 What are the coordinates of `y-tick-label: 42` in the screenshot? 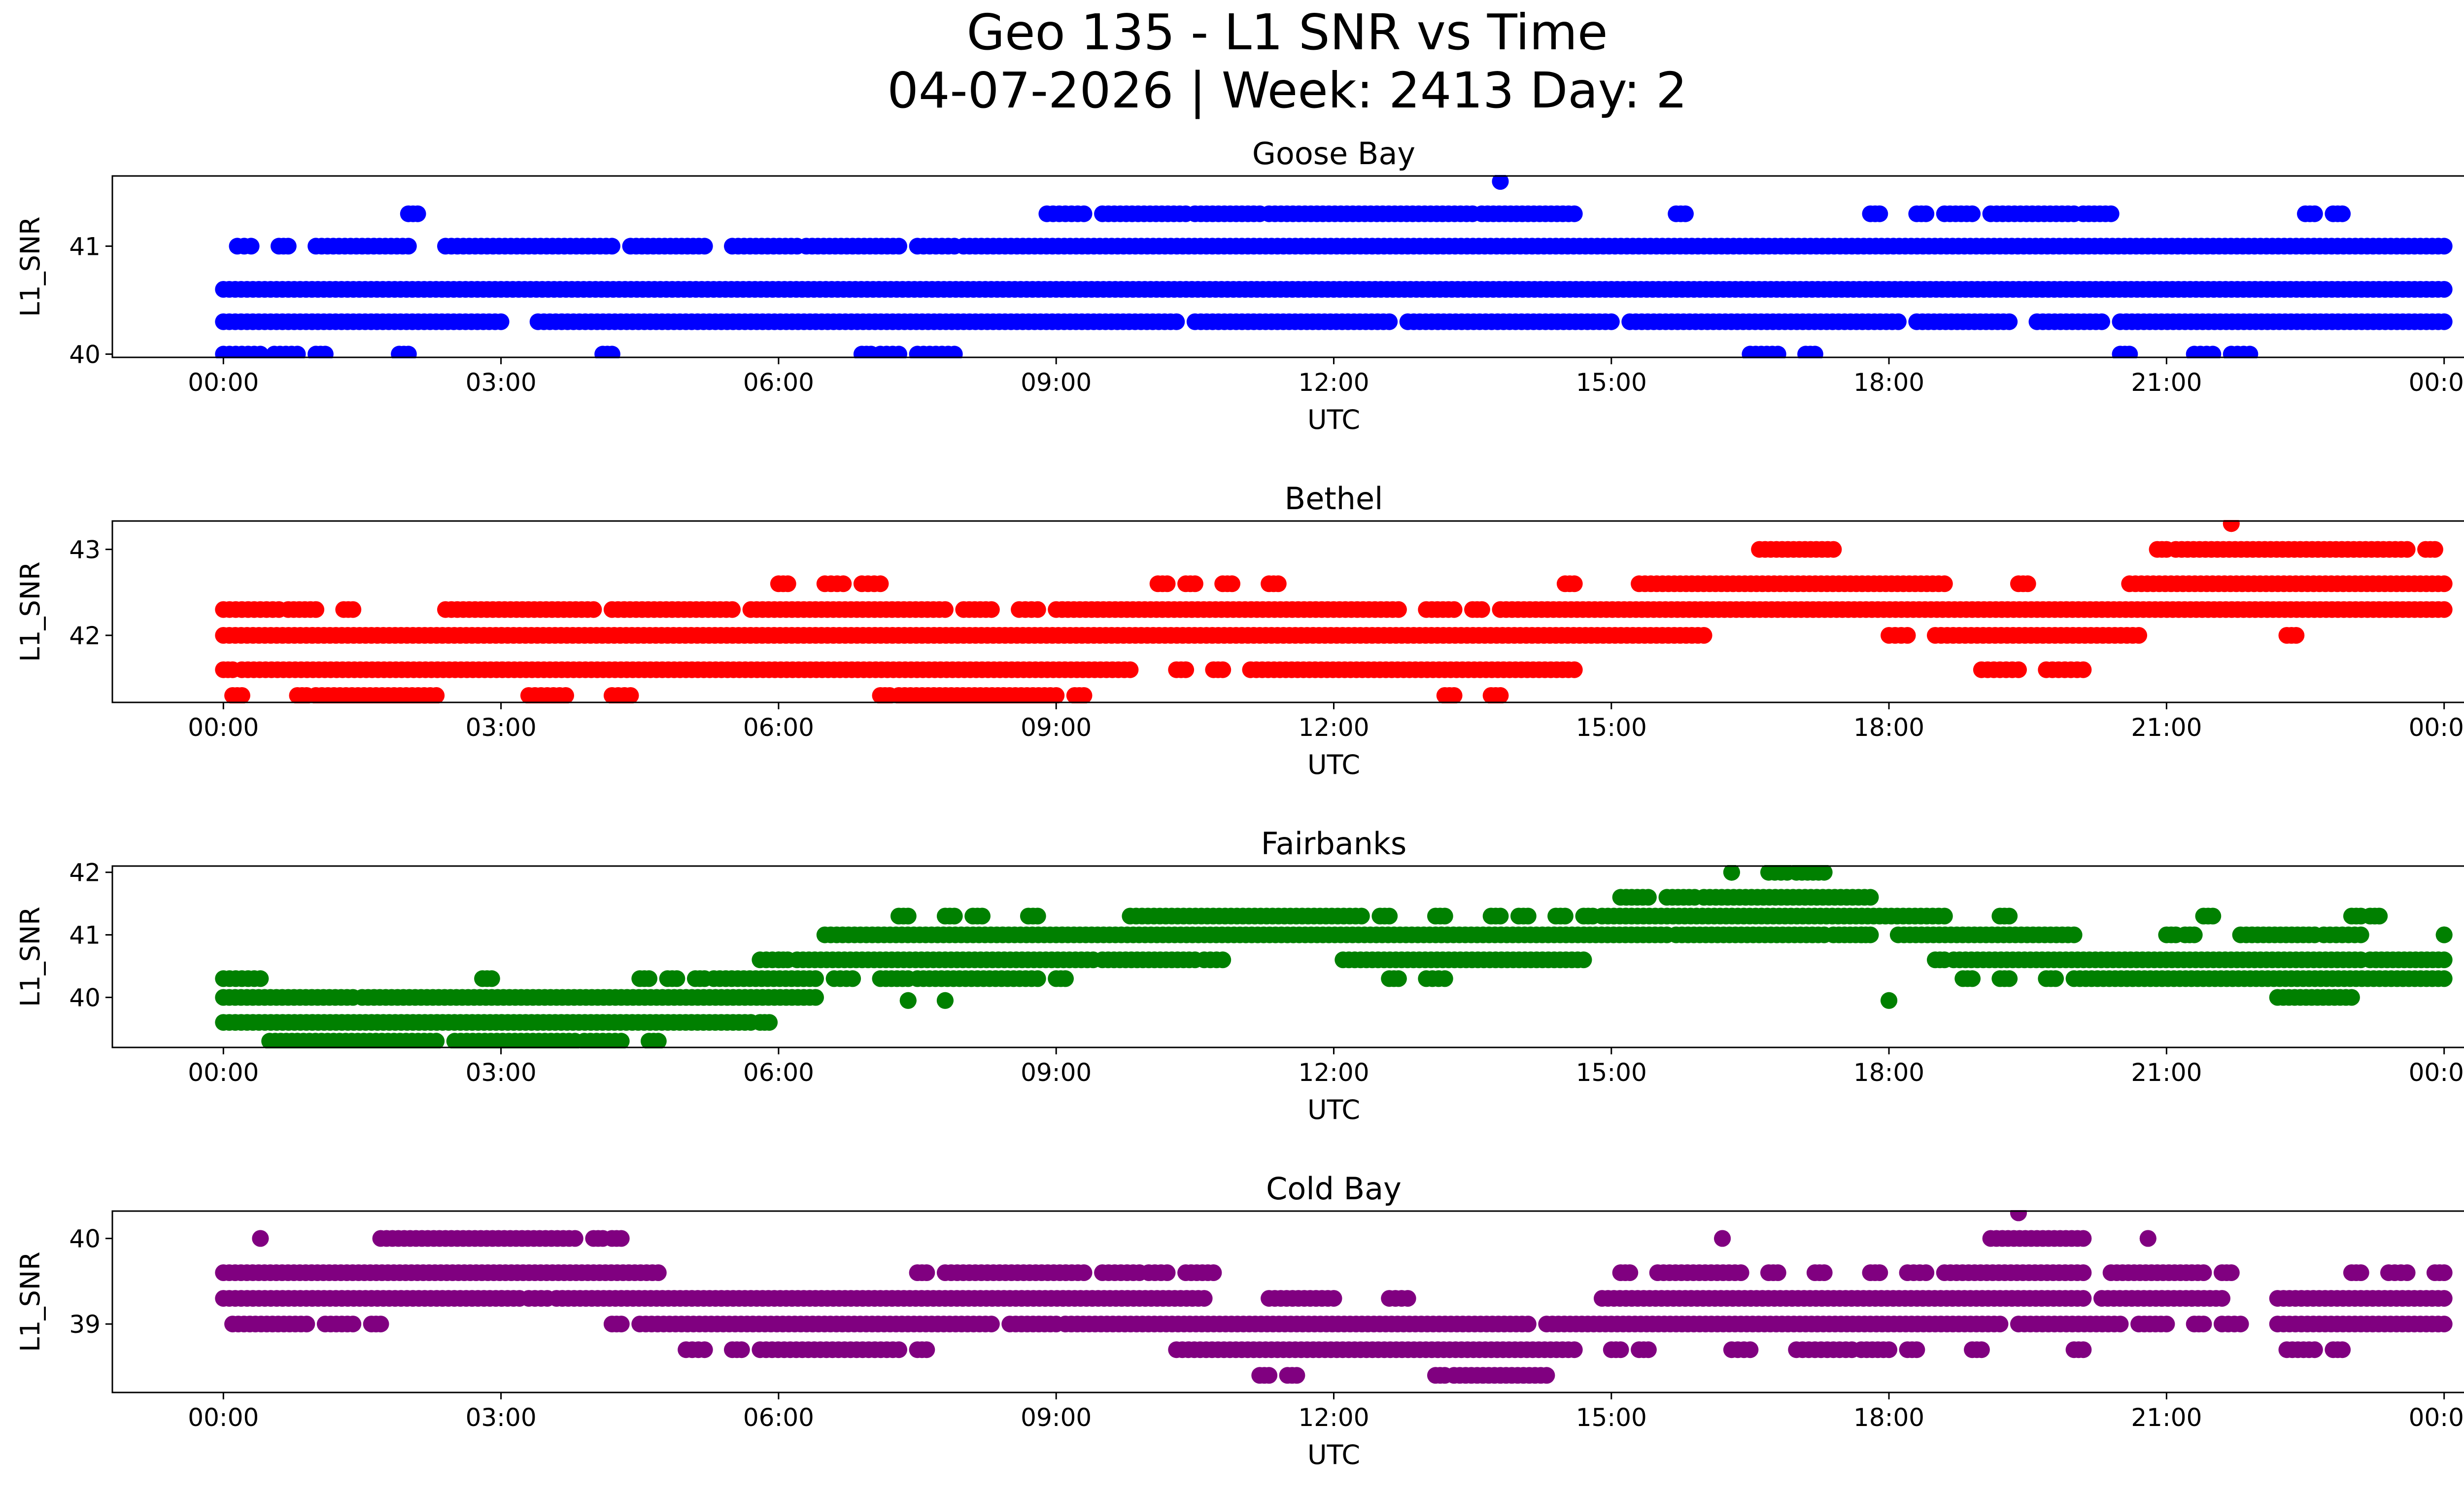 It's located at (85, 873).